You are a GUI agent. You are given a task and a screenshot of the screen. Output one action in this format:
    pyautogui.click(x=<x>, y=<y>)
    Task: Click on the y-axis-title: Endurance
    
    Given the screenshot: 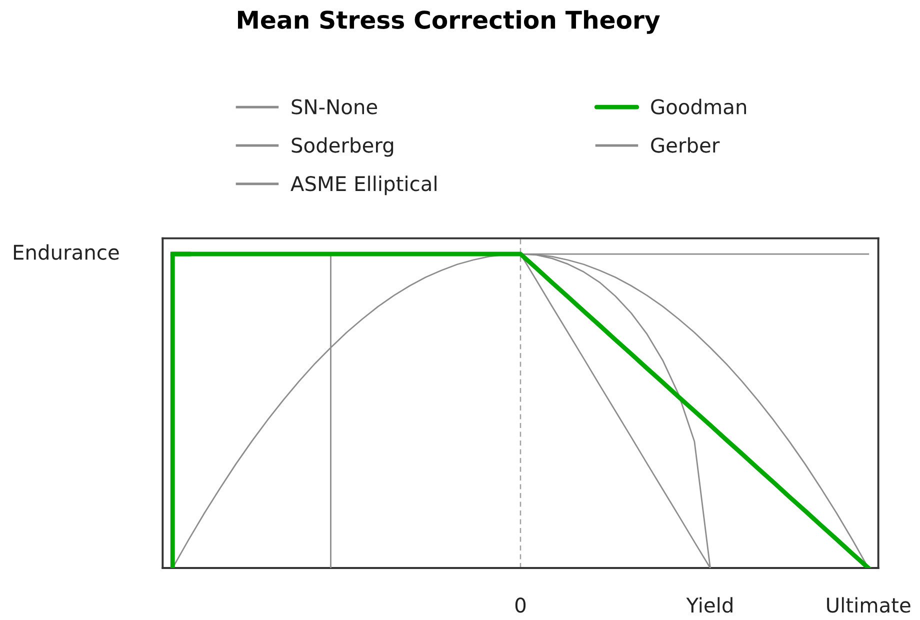 What is the action you would take?
    pyautogui.click(x=66, y=252)
    